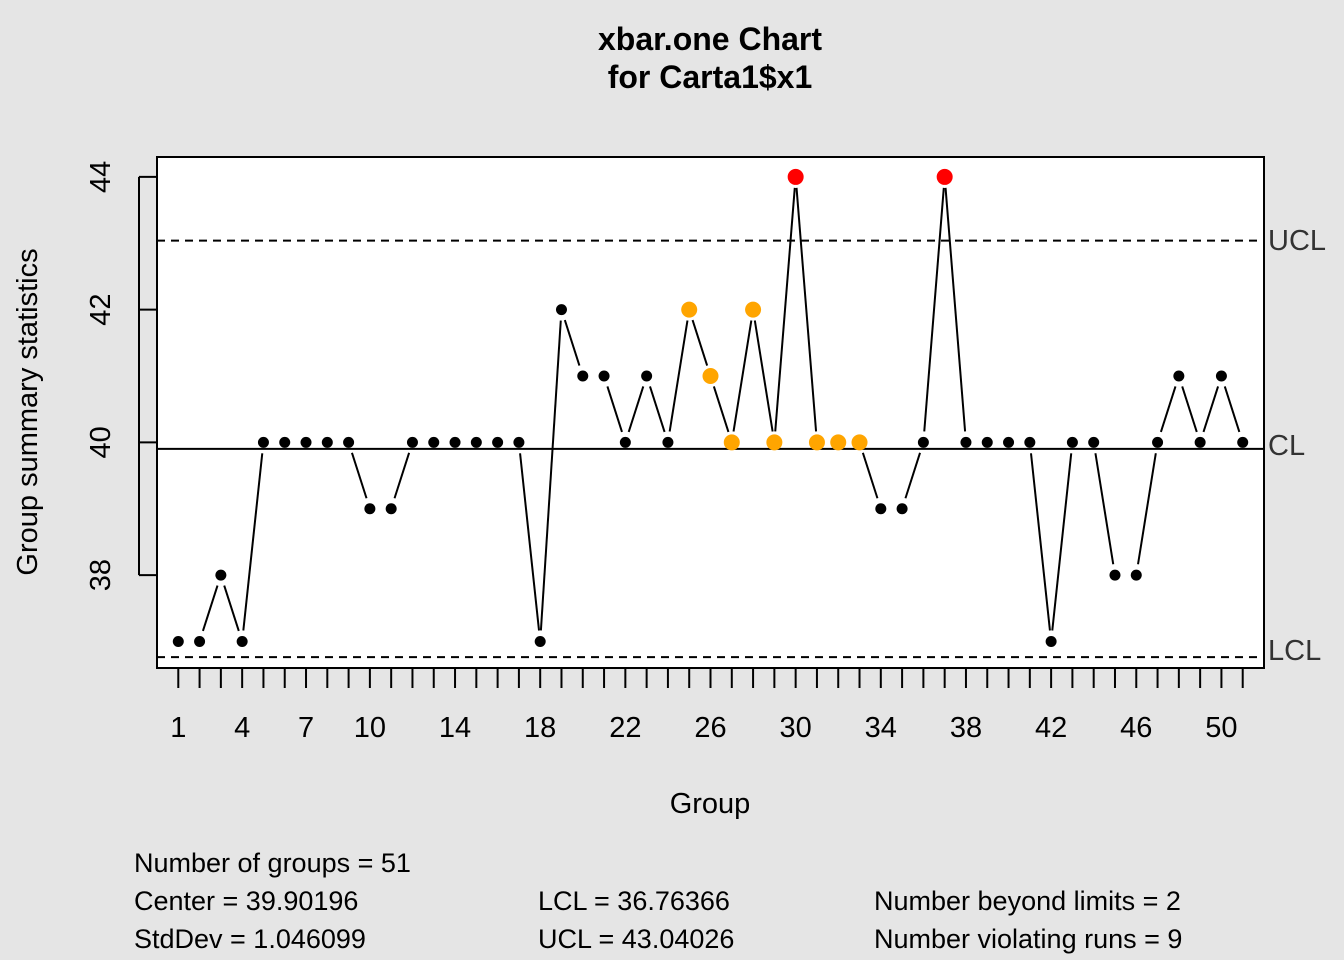 The width and height of the screenshot is (1344, 960). I want to click on y-tick-label: 38, so click(101, 575).